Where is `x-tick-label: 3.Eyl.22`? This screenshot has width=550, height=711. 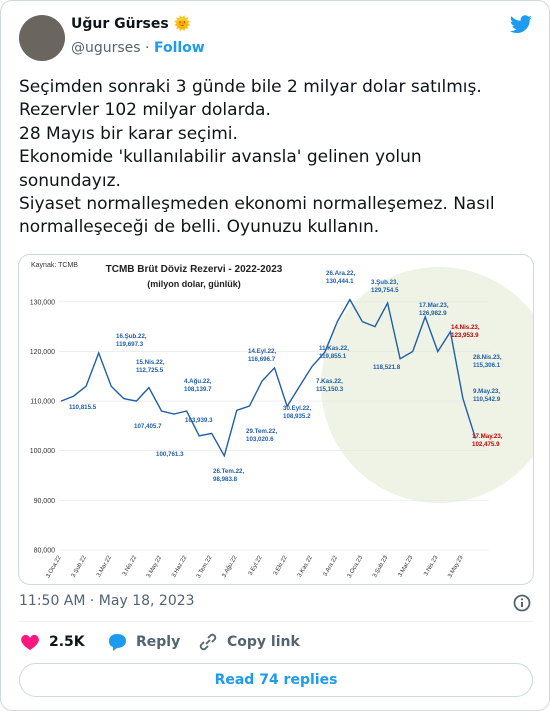
x-tick-label: 3.Eyl.22 is located at coordinates (256, 565).